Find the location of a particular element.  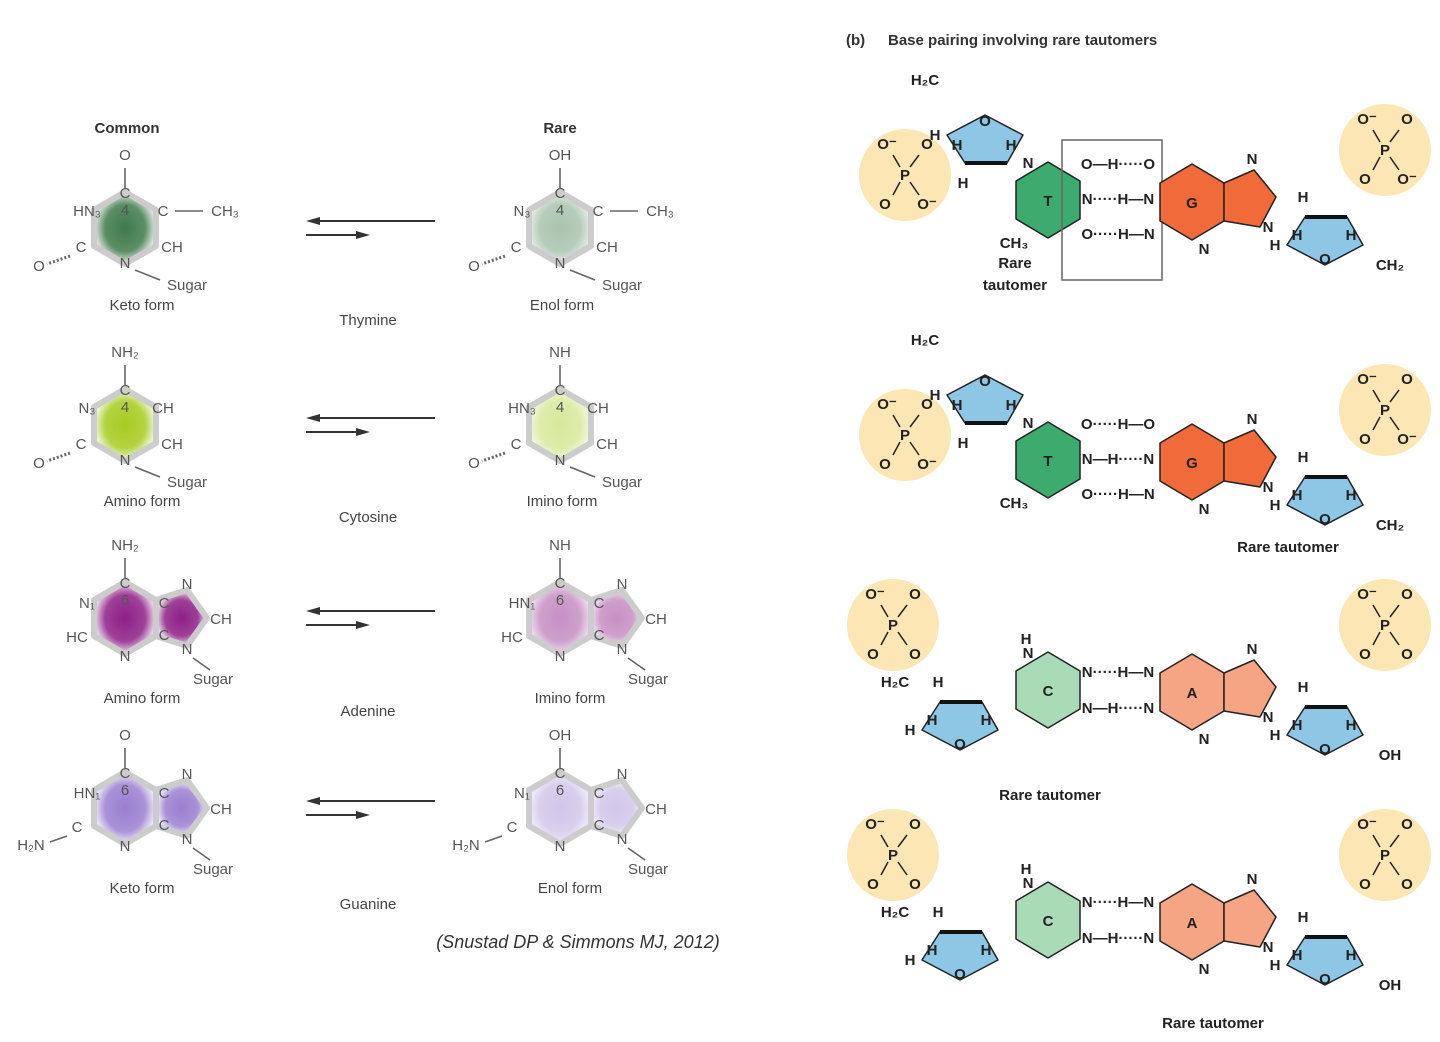

rare-tautomer-text: Rare tautomer is located at coordinates (1288, 547).